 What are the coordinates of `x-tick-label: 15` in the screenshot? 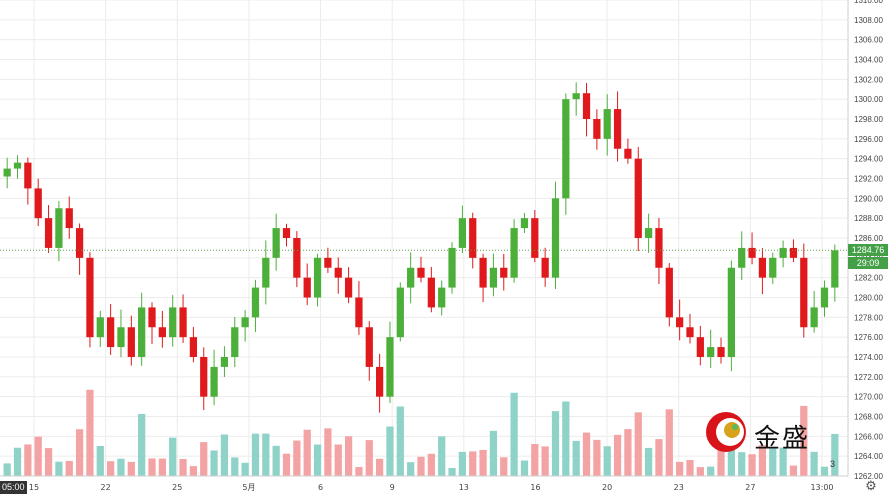 It's located at (34, 487).